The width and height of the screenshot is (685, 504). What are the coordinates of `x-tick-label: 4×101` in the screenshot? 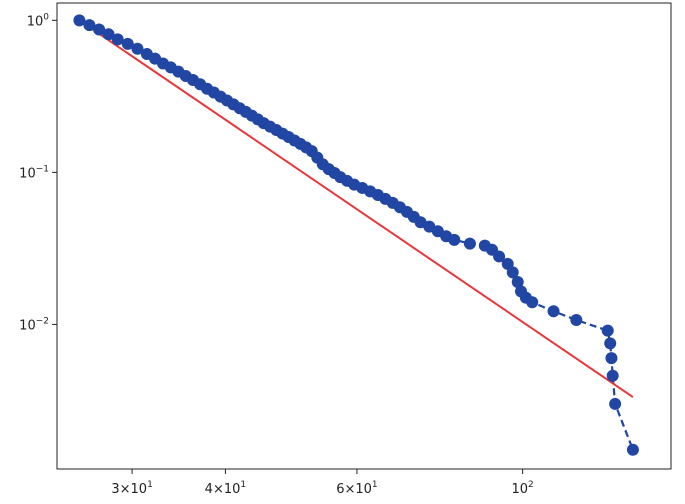 It's located at (225, 488).